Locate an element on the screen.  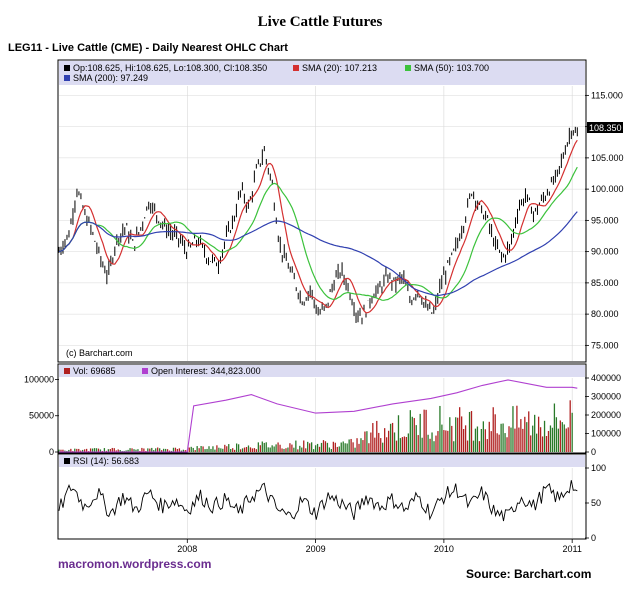
rsi-panel is located at coordinates (322, 496).